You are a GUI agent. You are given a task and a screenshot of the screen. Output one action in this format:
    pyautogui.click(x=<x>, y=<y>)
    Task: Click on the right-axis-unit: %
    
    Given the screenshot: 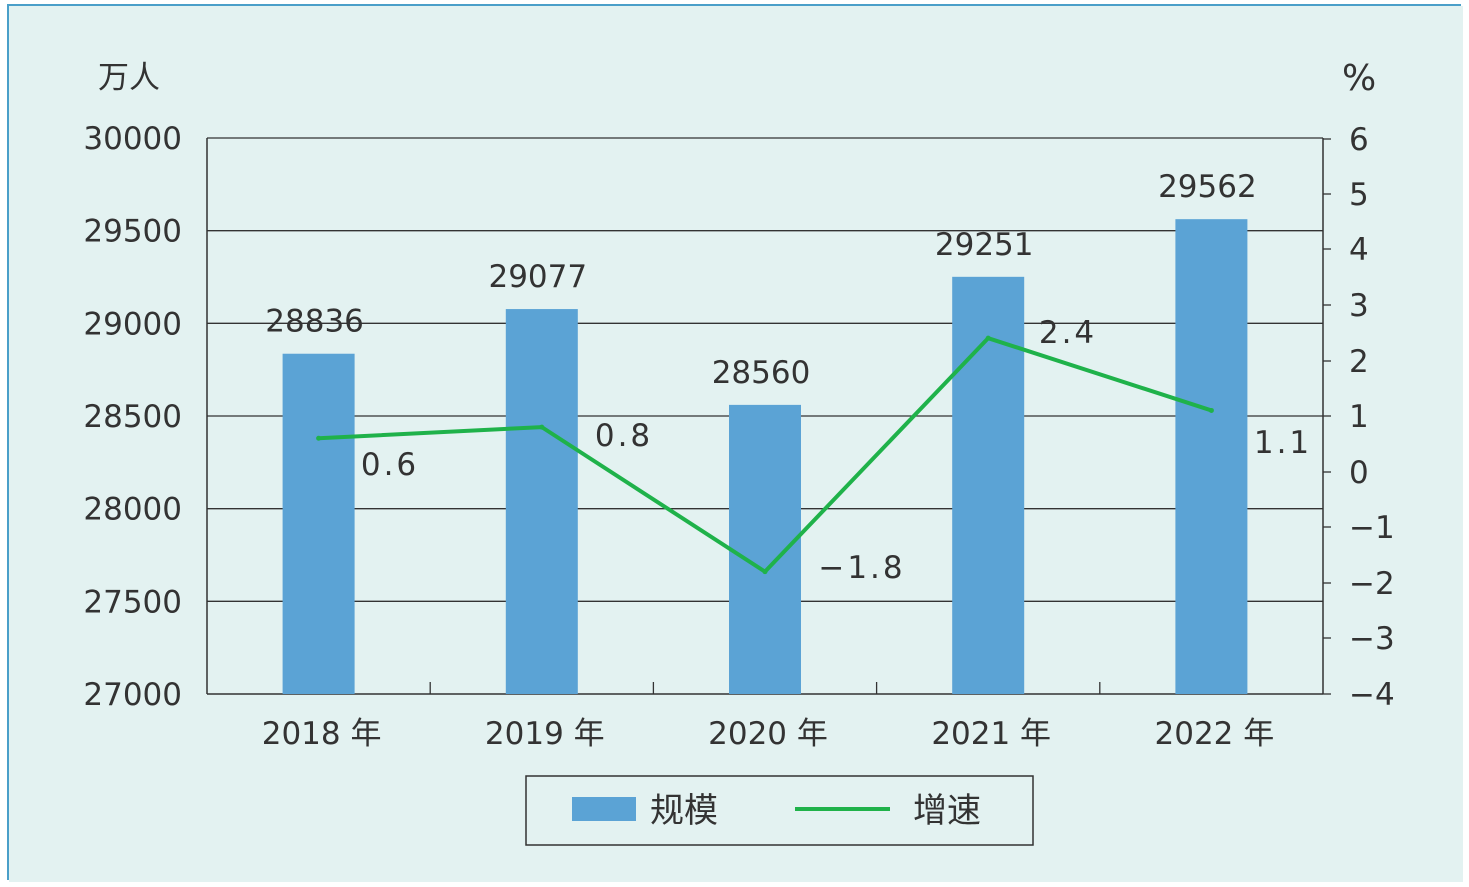 What is the action you would take?
    pyautogui.click(x=1359, y=78)
    